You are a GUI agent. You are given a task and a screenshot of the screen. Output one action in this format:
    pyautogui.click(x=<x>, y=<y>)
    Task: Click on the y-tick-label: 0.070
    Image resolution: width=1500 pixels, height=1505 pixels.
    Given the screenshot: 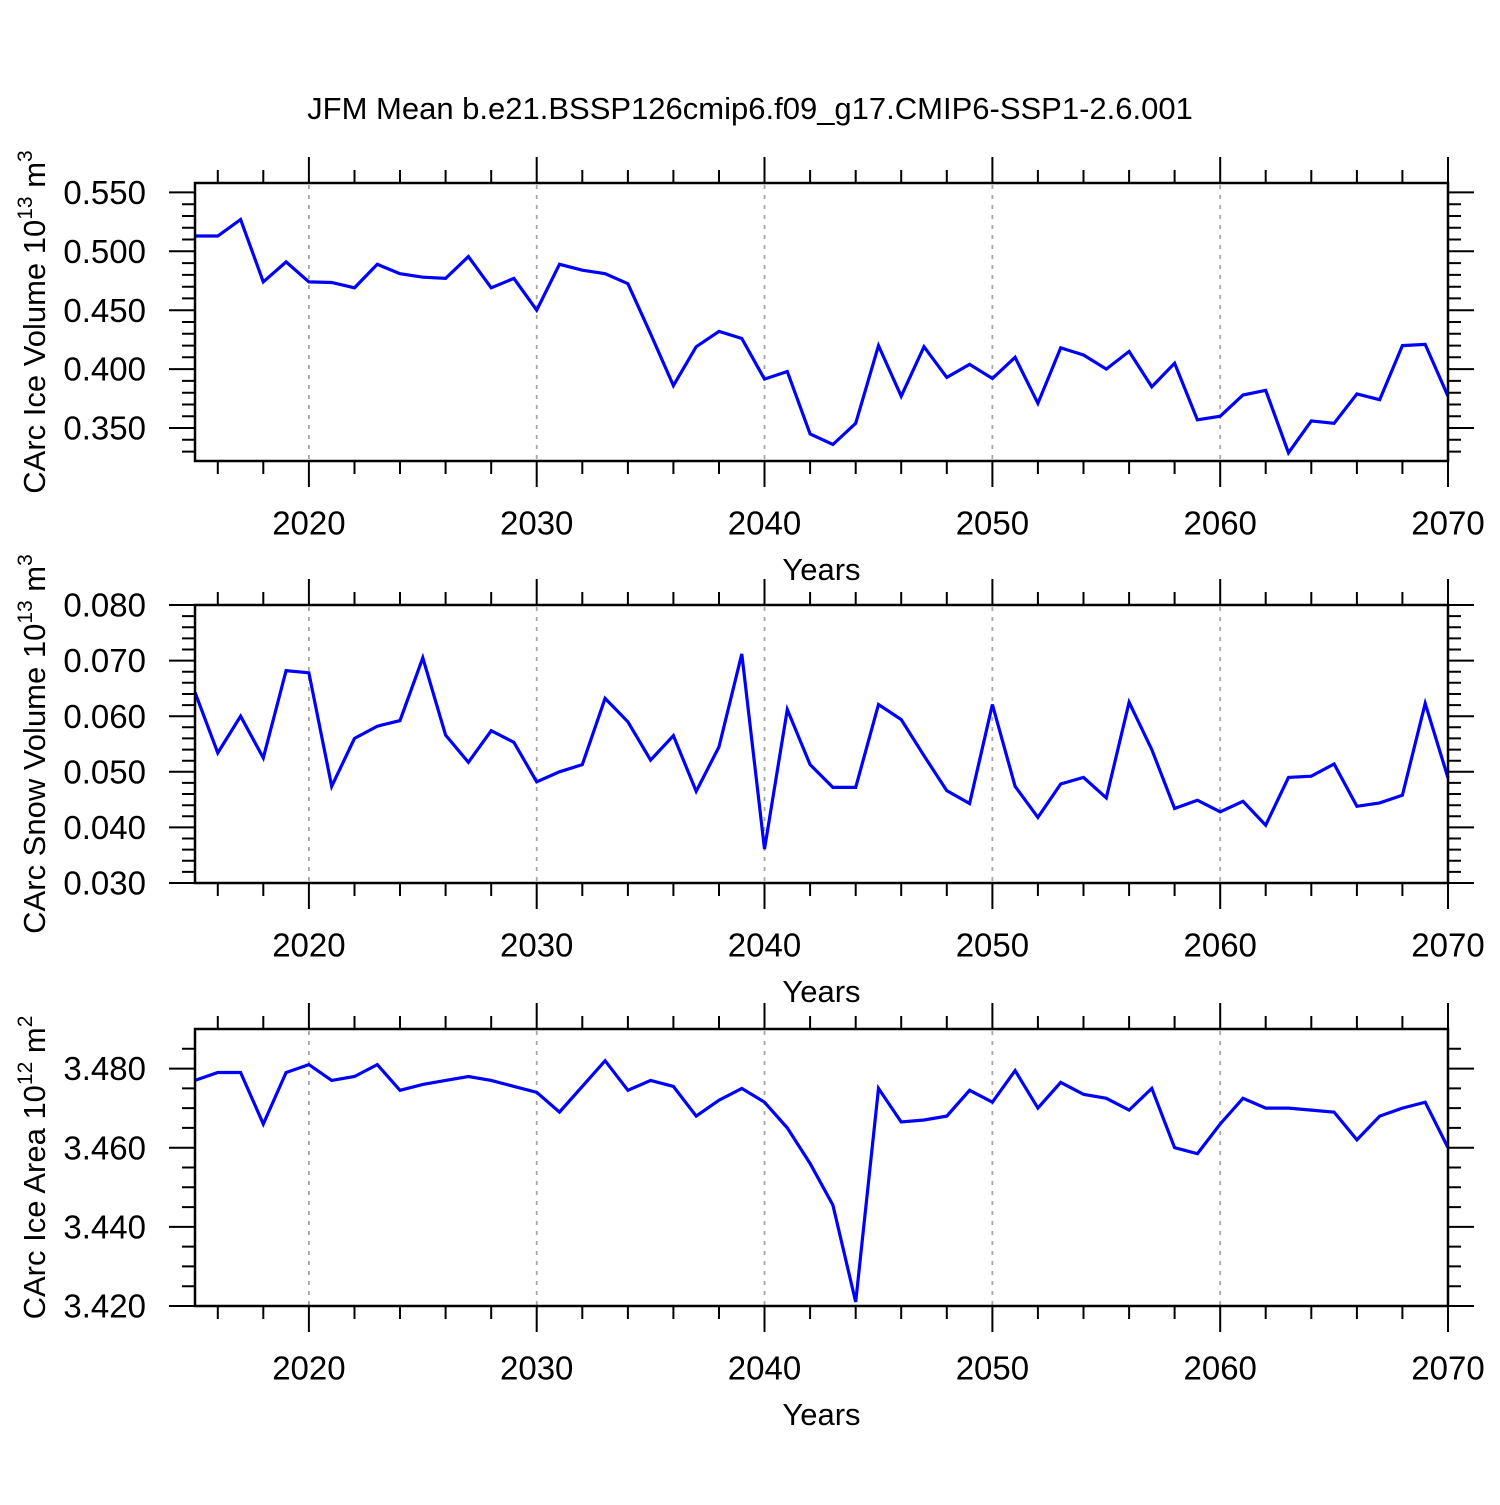 What is the action you would take?
    pyautogui.click(x=104, y=660)
    